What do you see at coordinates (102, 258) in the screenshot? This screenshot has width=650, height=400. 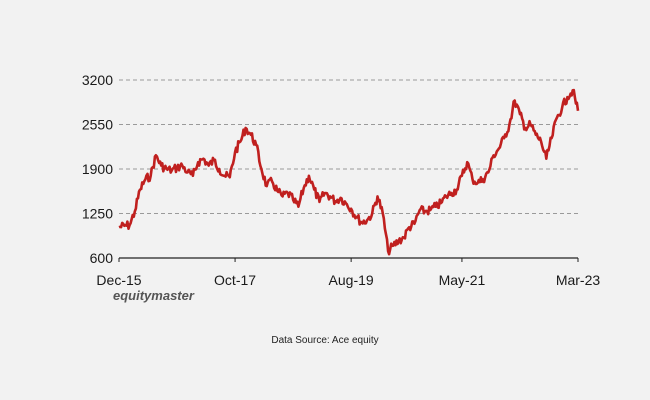 I see `y-tick-label: 600` at bounding box center [102, 258].